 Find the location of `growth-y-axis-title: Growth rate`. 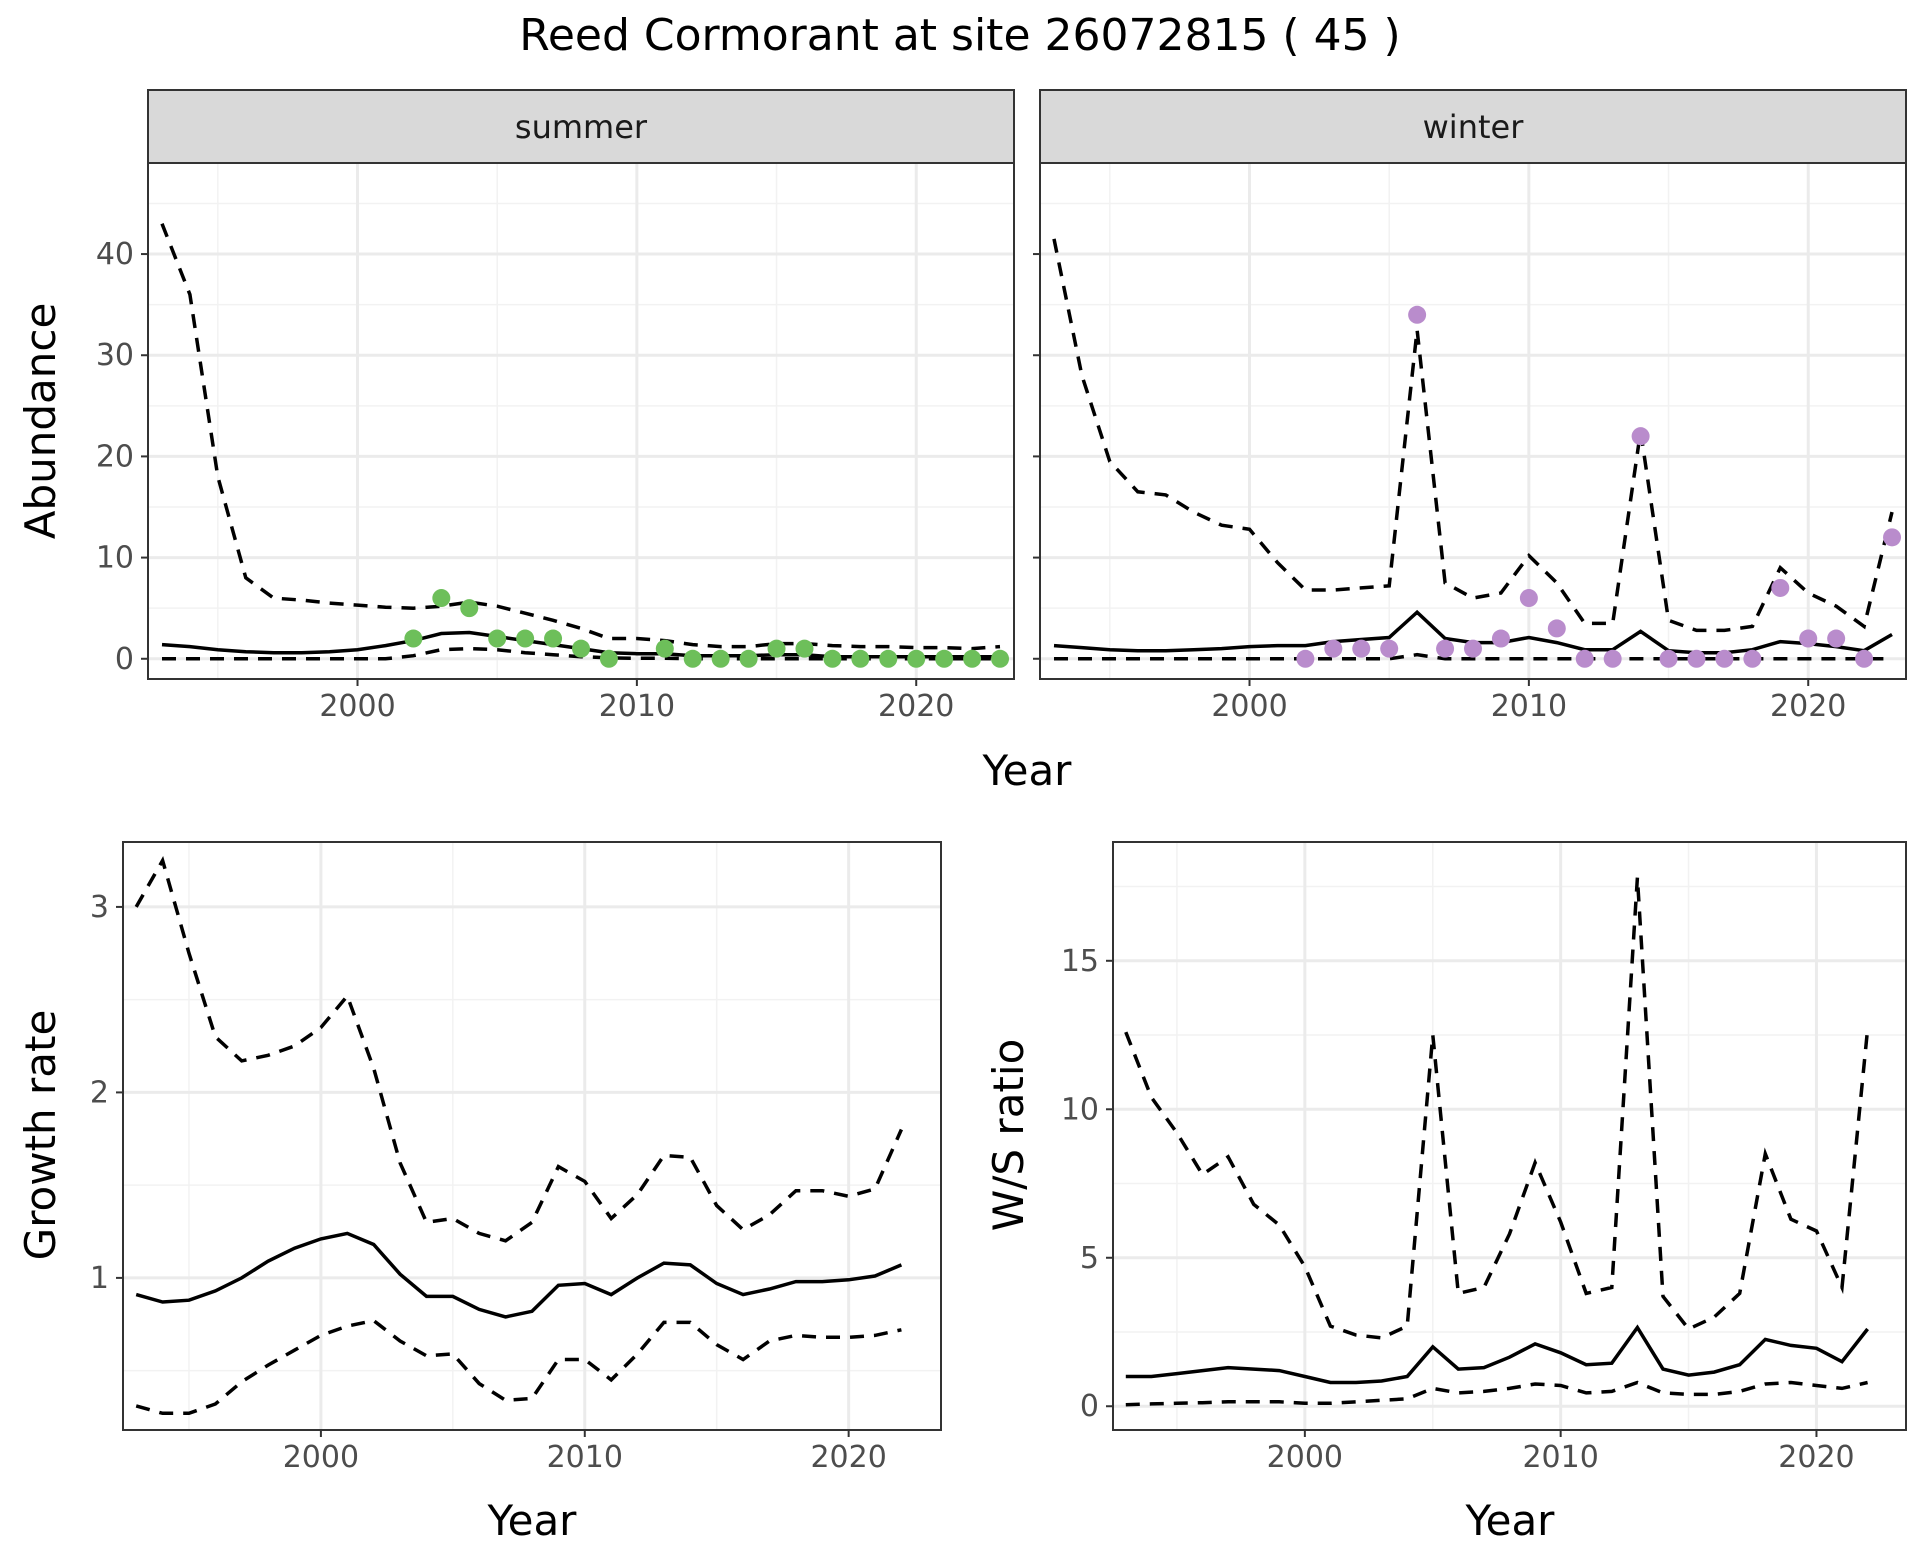

growth-y-axis-title: Growth rate is located at coordinates (40, 1135).